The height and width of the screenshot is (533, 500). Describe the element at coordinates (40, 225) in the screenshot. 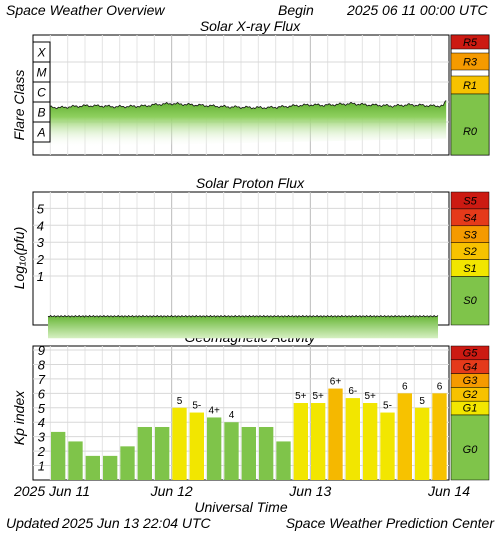

I see `proton-tick-label: 4` at that location.